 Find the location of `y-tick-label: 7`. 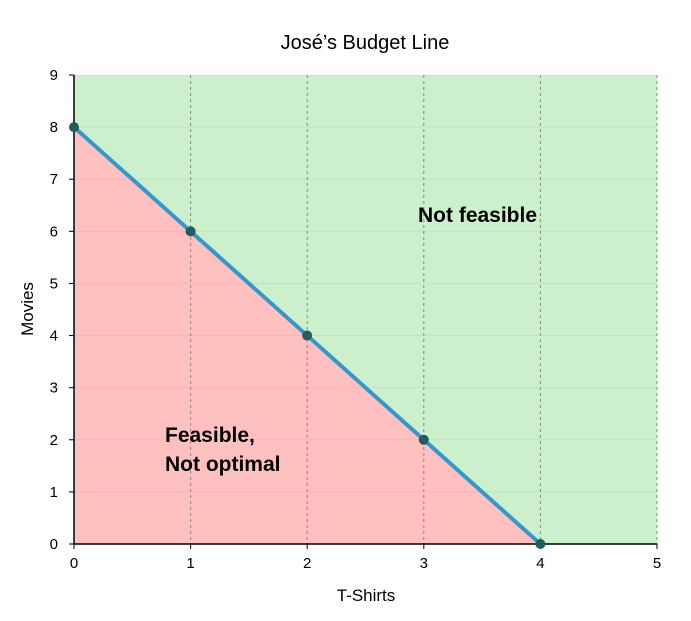

y-tick-label: 7 is located at coordinates (54, 179).